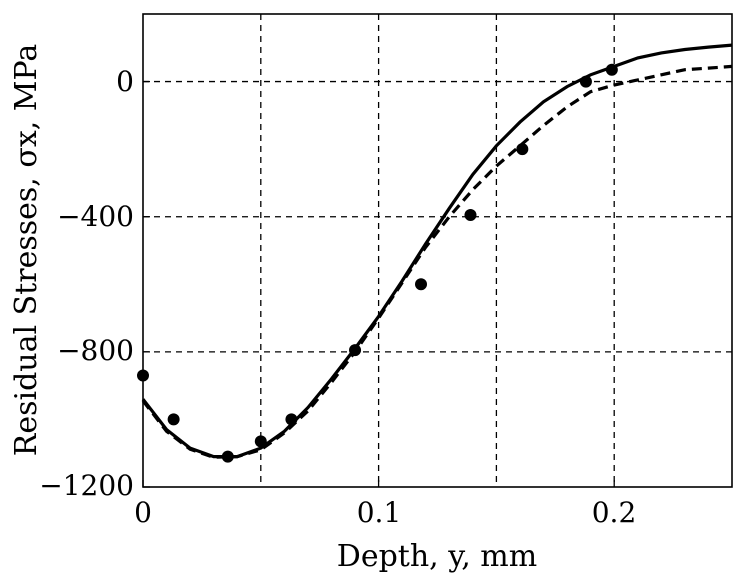 The image size is (746, 585). Describe the element at coordinates (437, 556) in the screenshot. I see `x-axis-title: Depth, y, mm` at that location.